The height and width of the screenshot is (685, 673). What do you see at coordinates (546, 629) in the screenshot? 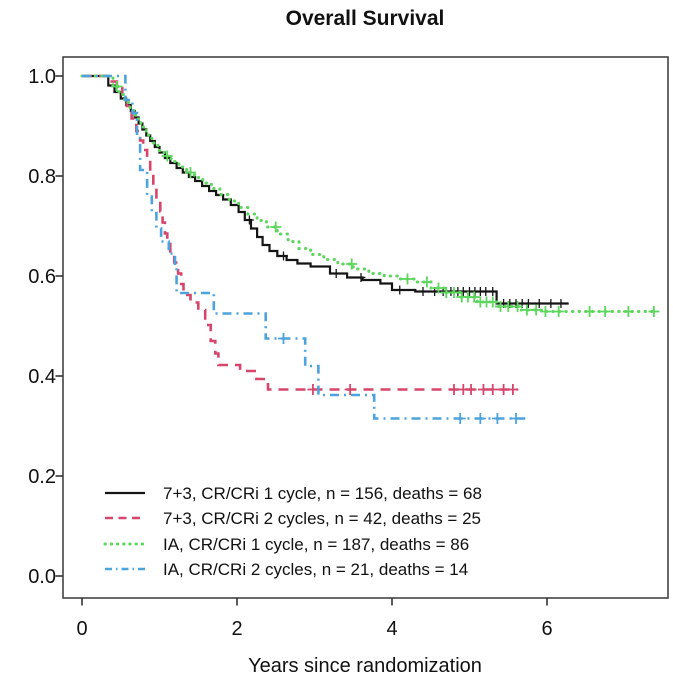
I see `x-tick-label: 6` at bounding box center [546, 629].